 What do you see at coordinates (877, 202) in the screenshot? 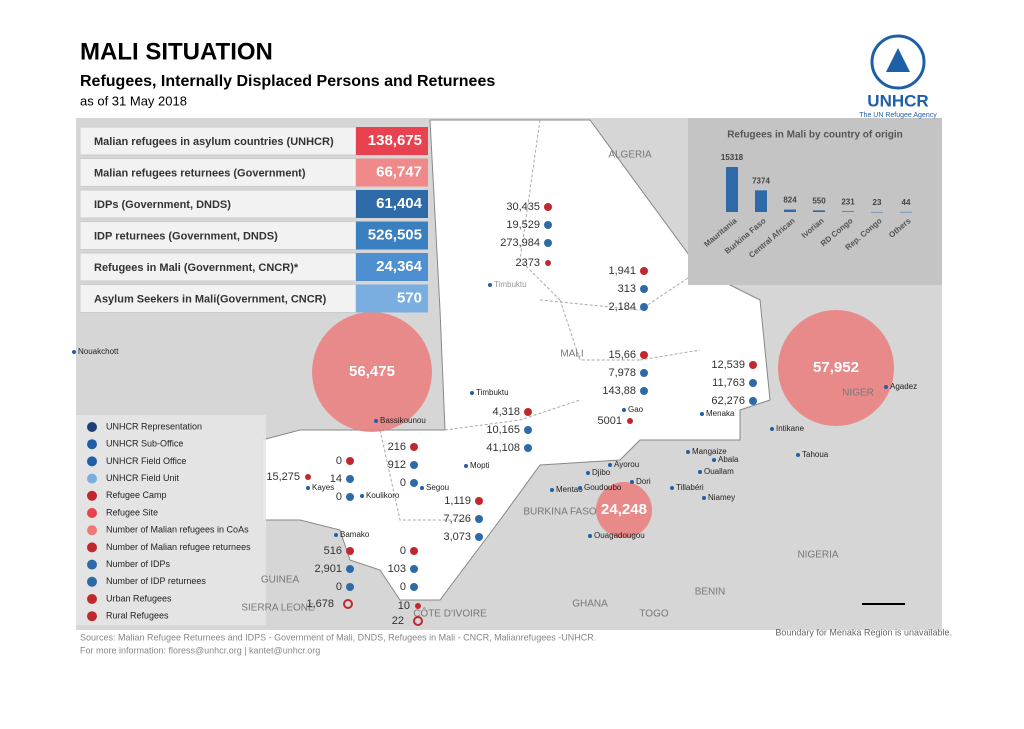
I see `bar-label: 23` at bounding box center [877, 202].